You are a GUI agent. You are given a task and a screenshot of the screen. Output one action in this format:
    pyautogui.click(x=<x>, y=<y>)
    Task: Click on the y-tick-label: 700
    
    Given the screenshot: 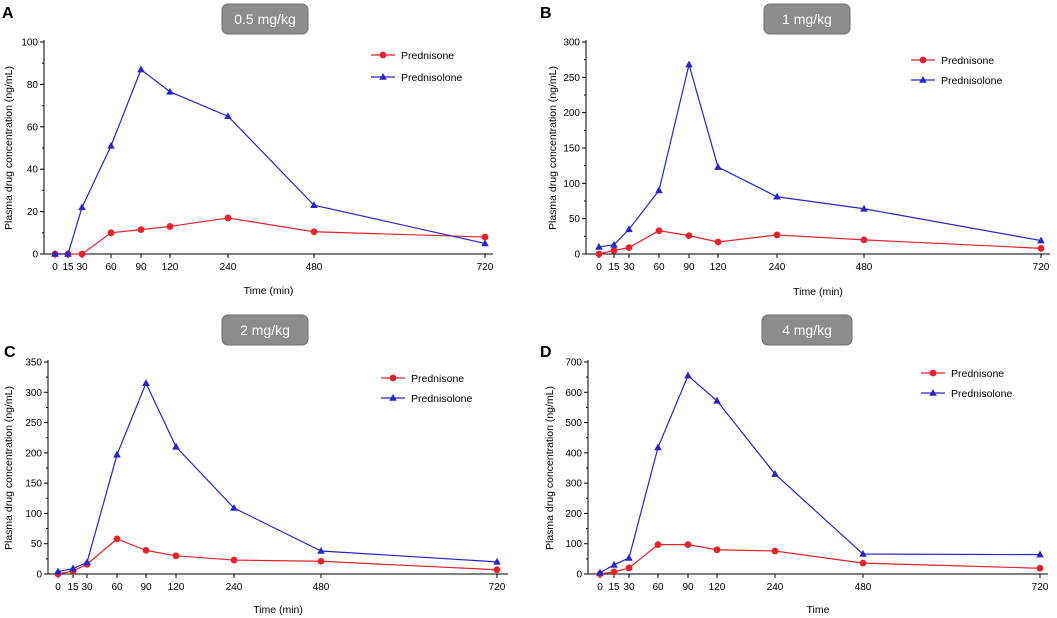 What is the action you would take?
    pyautogui.click(x=573, y=363)
    